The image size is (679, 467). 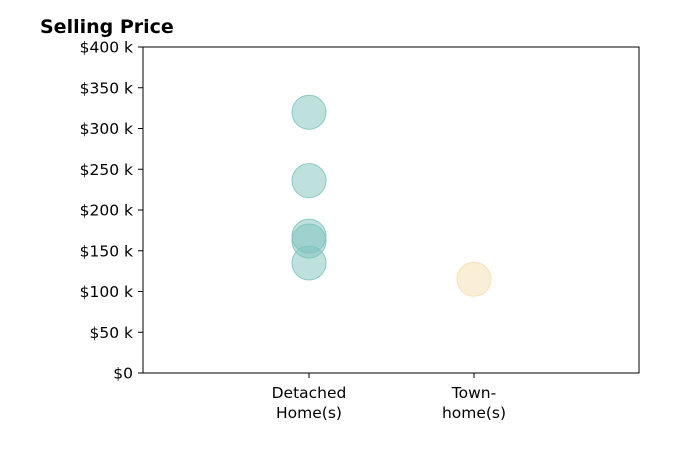 What do you see at coordinates (106, 251) in the screenshot?
I see `y-tick-label: $150 k` at bounding box center [106, 251].